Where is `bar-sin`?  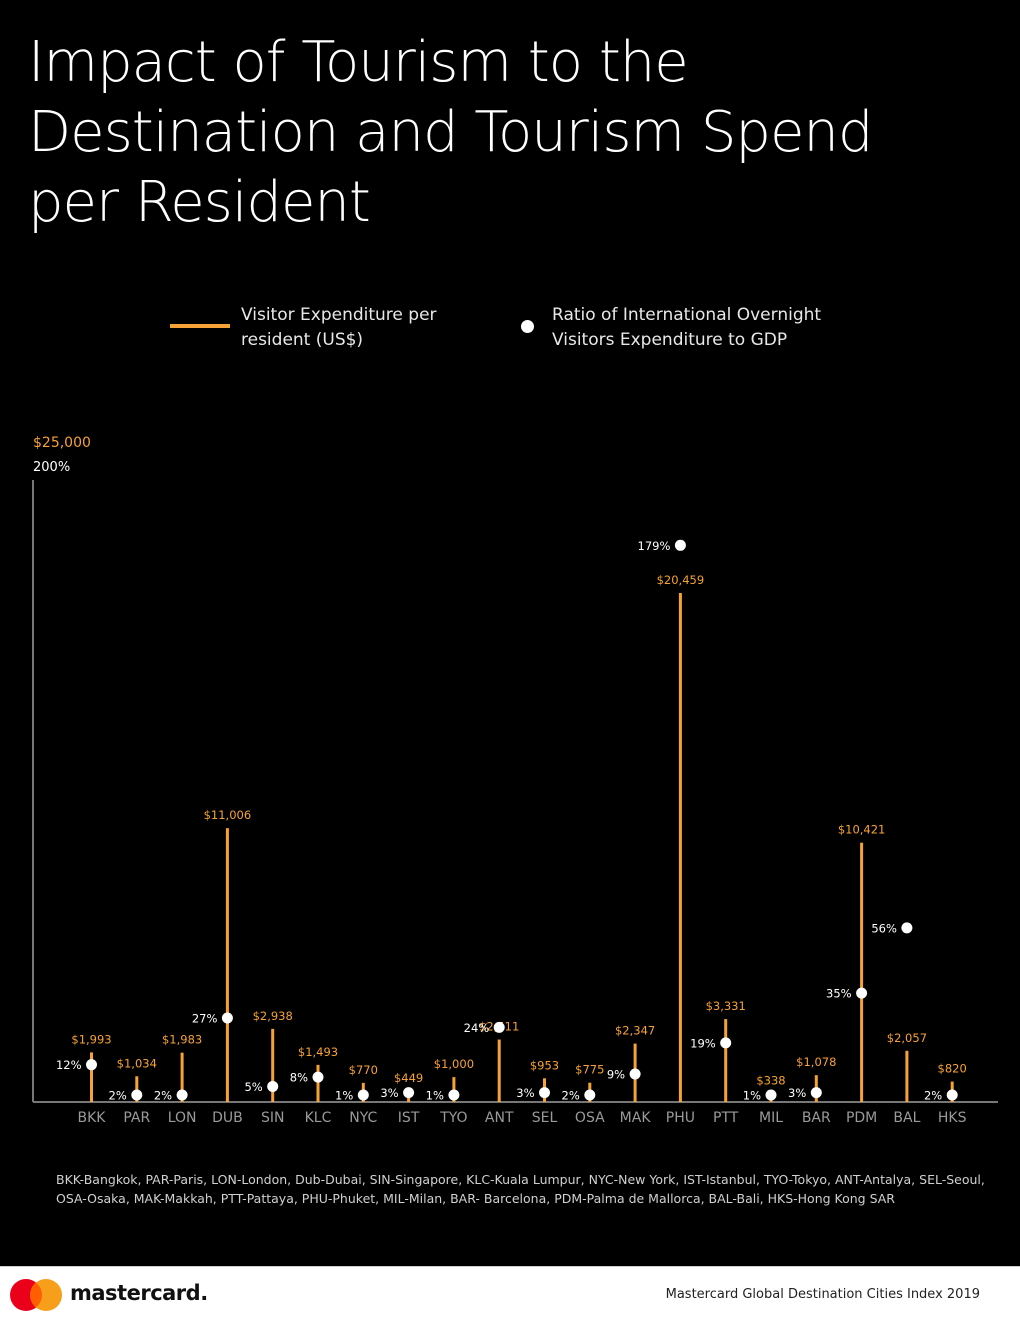 bar-sin is located at coordinates (273, 1065).